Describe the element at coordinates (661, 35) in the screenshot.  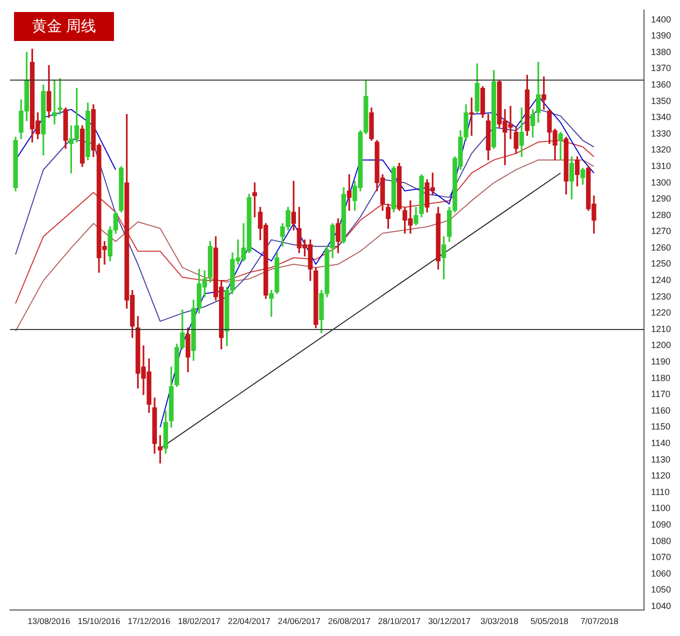
I see `y-tick-label: 1390` at that location.